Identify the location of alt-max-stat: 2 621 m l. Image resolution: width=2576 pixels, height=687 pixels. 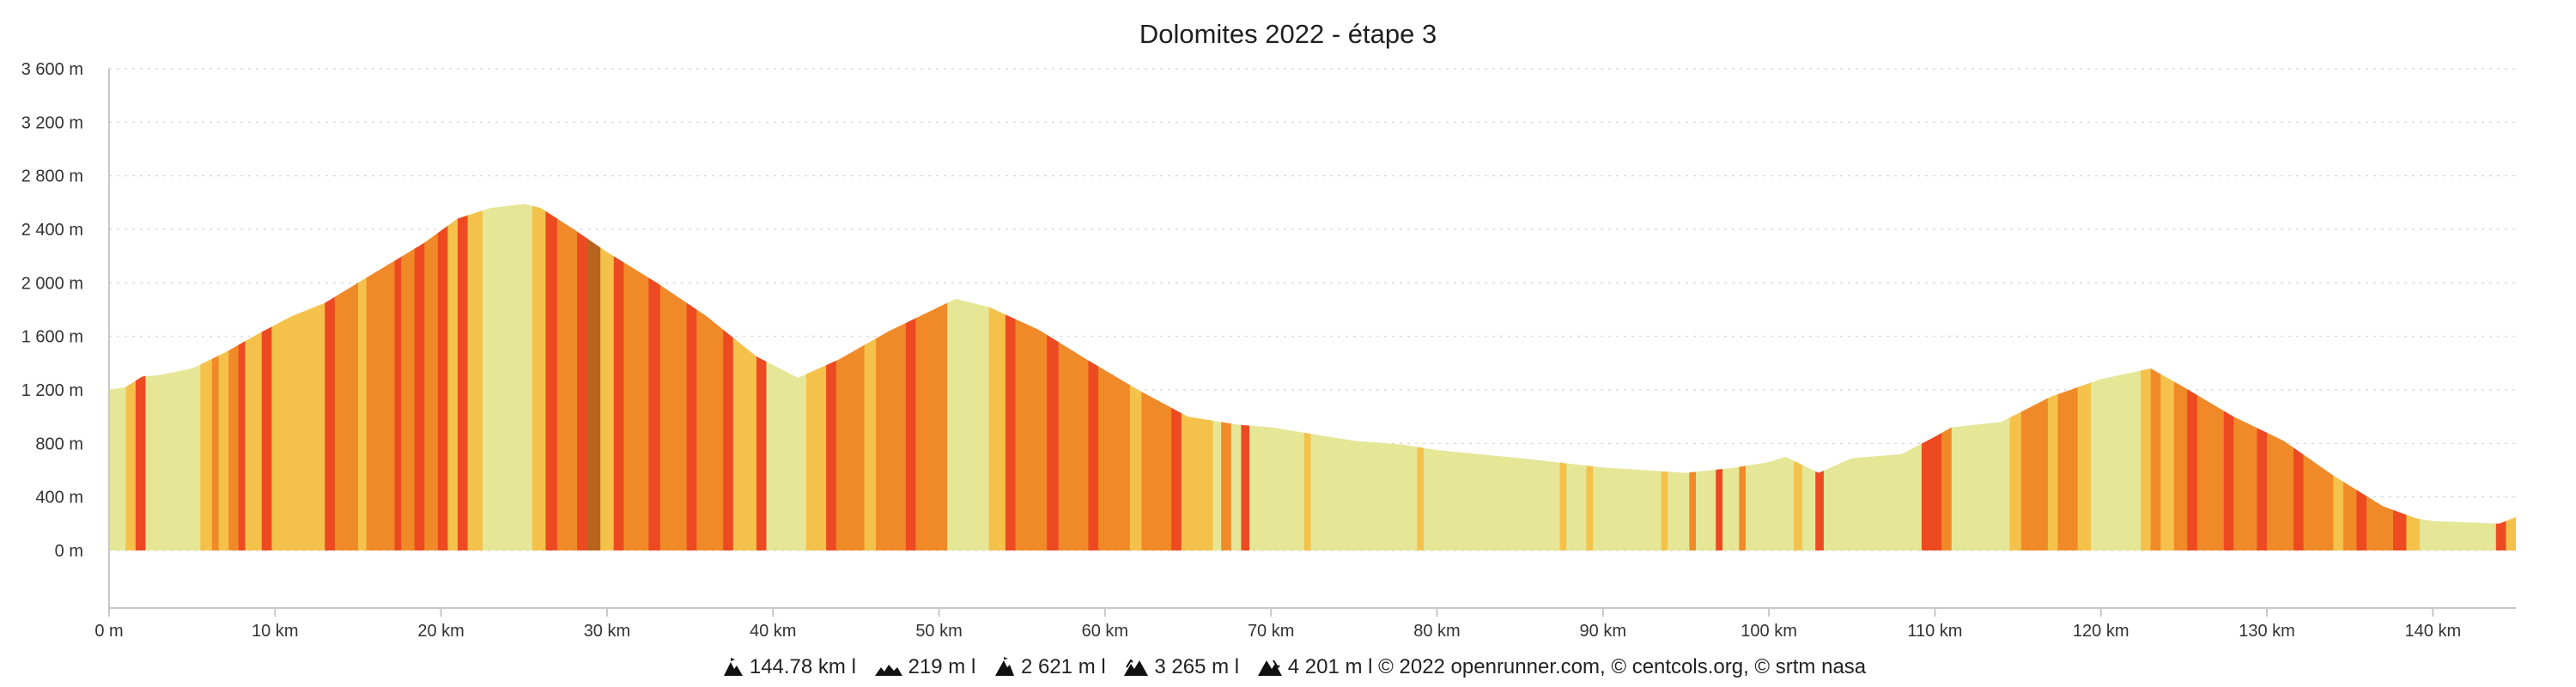
(1043, 667).